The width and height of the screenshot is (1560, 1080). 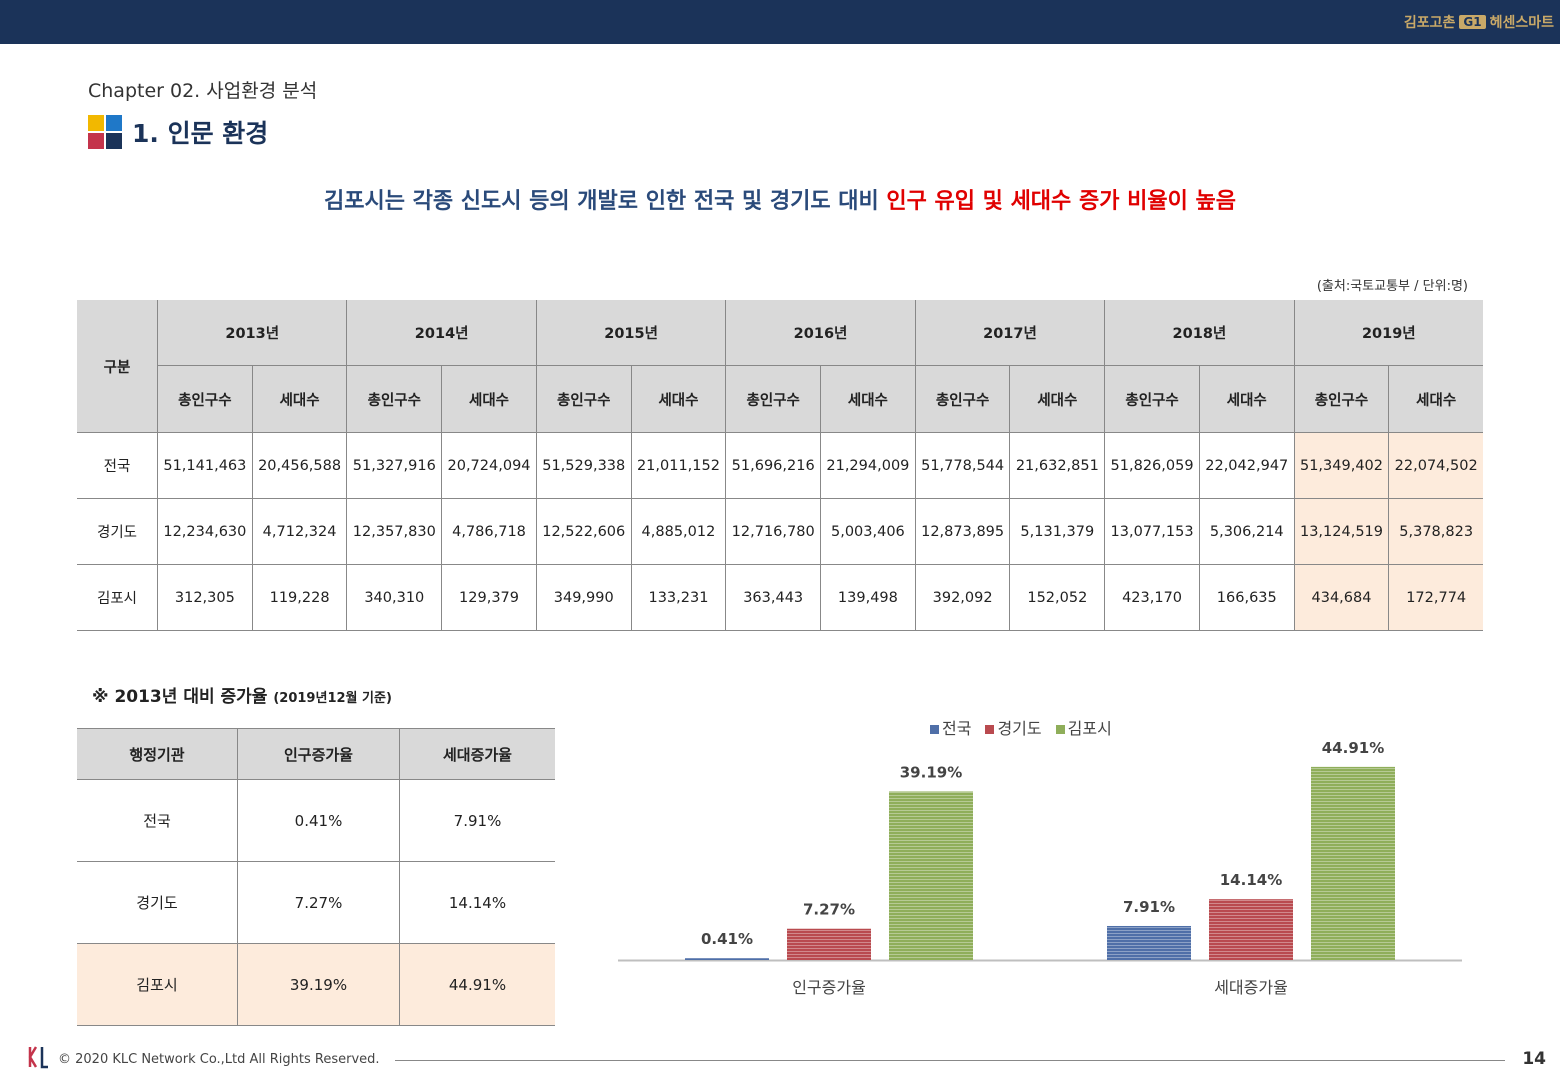 What do you see at coordinates (829, 987) in the screenshot?
I see `category-label: 인구증가율` at bounding box center [829, 987].